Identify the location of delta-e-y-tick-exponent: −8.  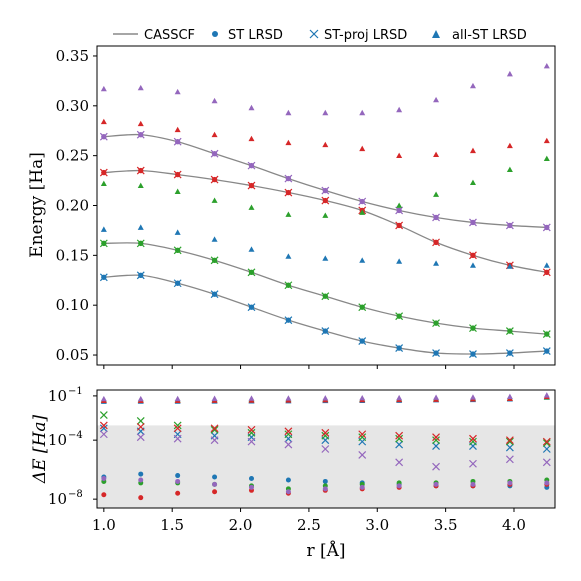
(75, 494).